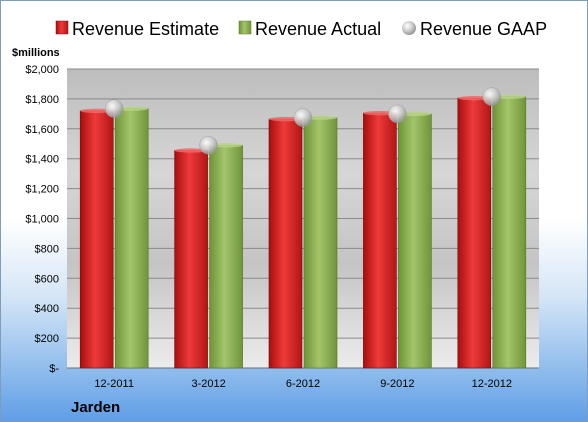  I want to click on y-tick-label: $-, so click(54, 369).